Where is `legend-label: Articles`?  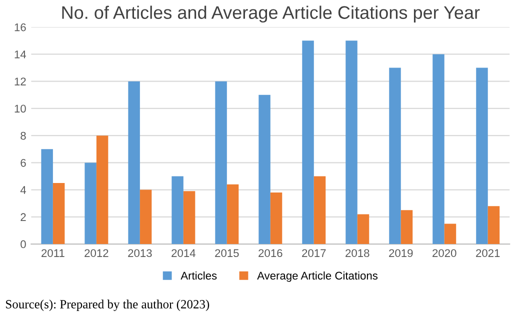
legend-label: Articles is located at coordinates (198, 275).